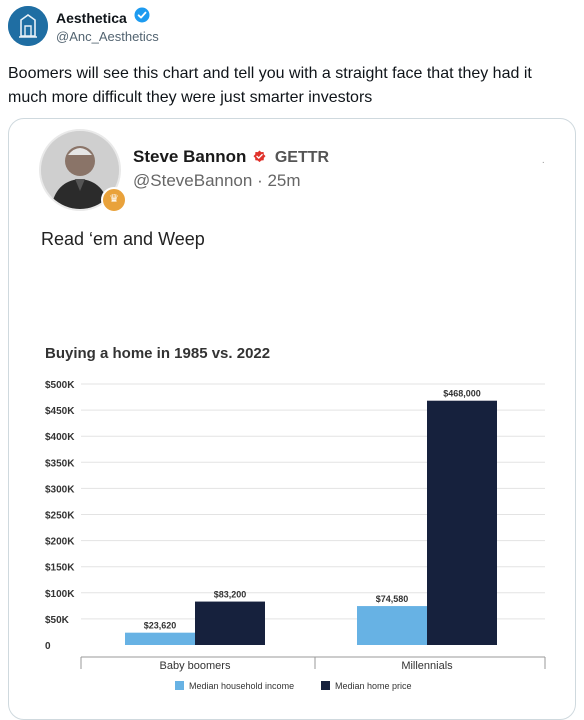 The image size is (584, 720). I want to click on data-label: $83,200, so click(230, 595).